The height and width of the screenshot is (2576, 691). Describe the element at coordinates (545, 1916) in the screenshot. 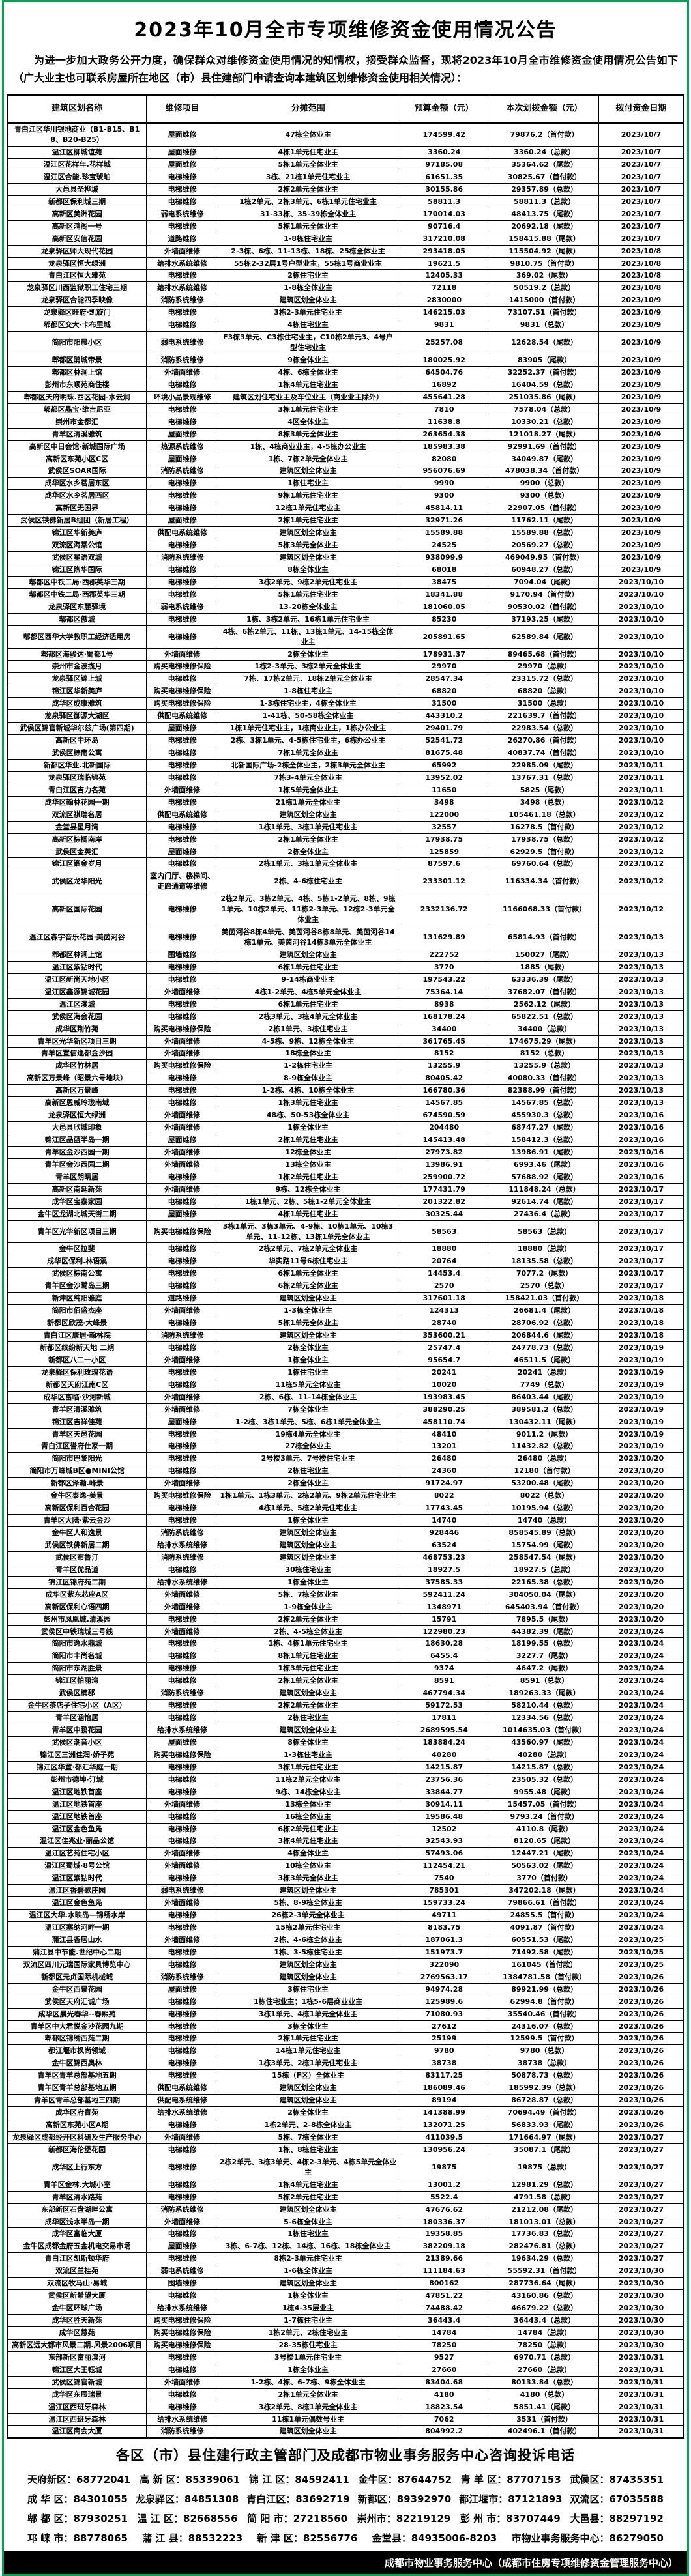

I see `table-cell: 24855.5（首付款）` at that location.